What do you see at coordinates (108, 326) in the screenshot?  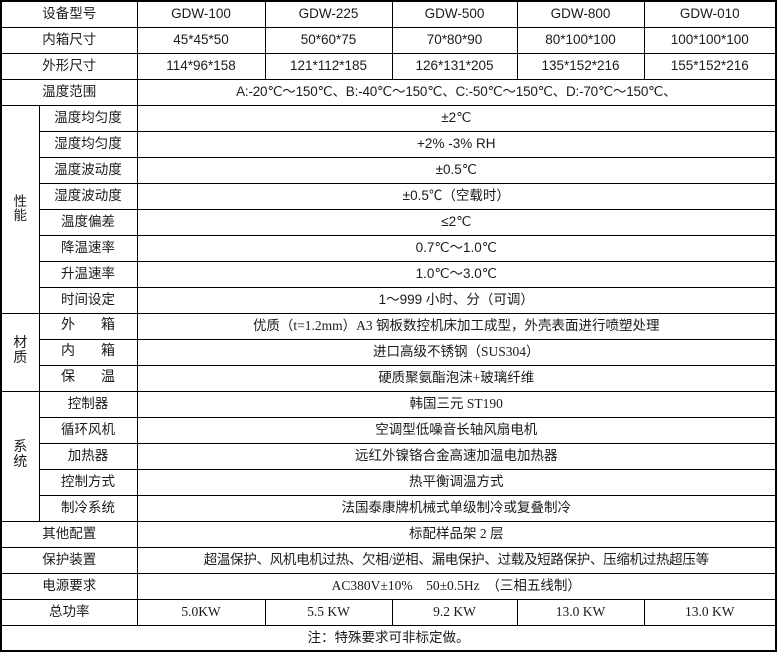 I see `row-label-outer-box-char-2: 箱` at bounding box center [108, 326].